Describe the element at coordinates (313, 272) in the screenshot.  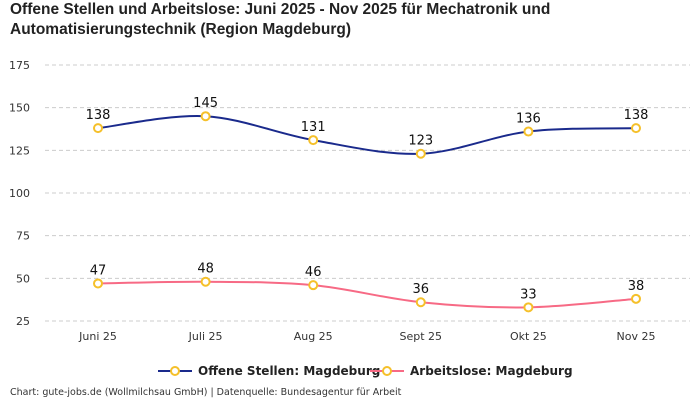
I see `data-label: 46` at that location.